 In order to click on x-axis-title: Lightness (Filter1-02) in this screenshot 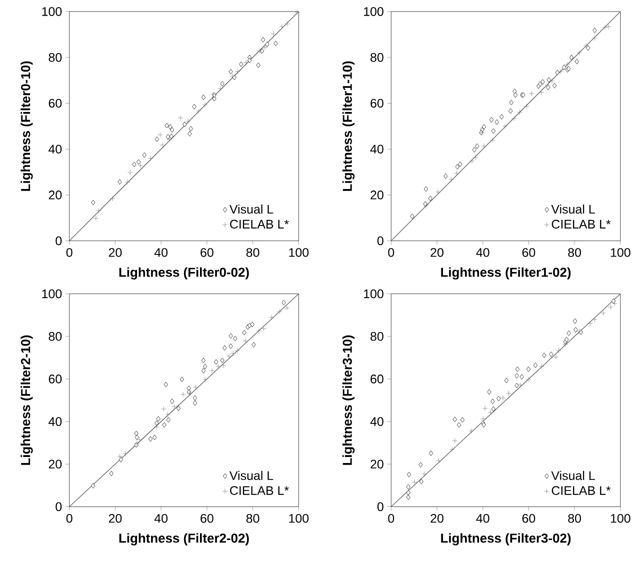, I will do `click(506, 274)`.